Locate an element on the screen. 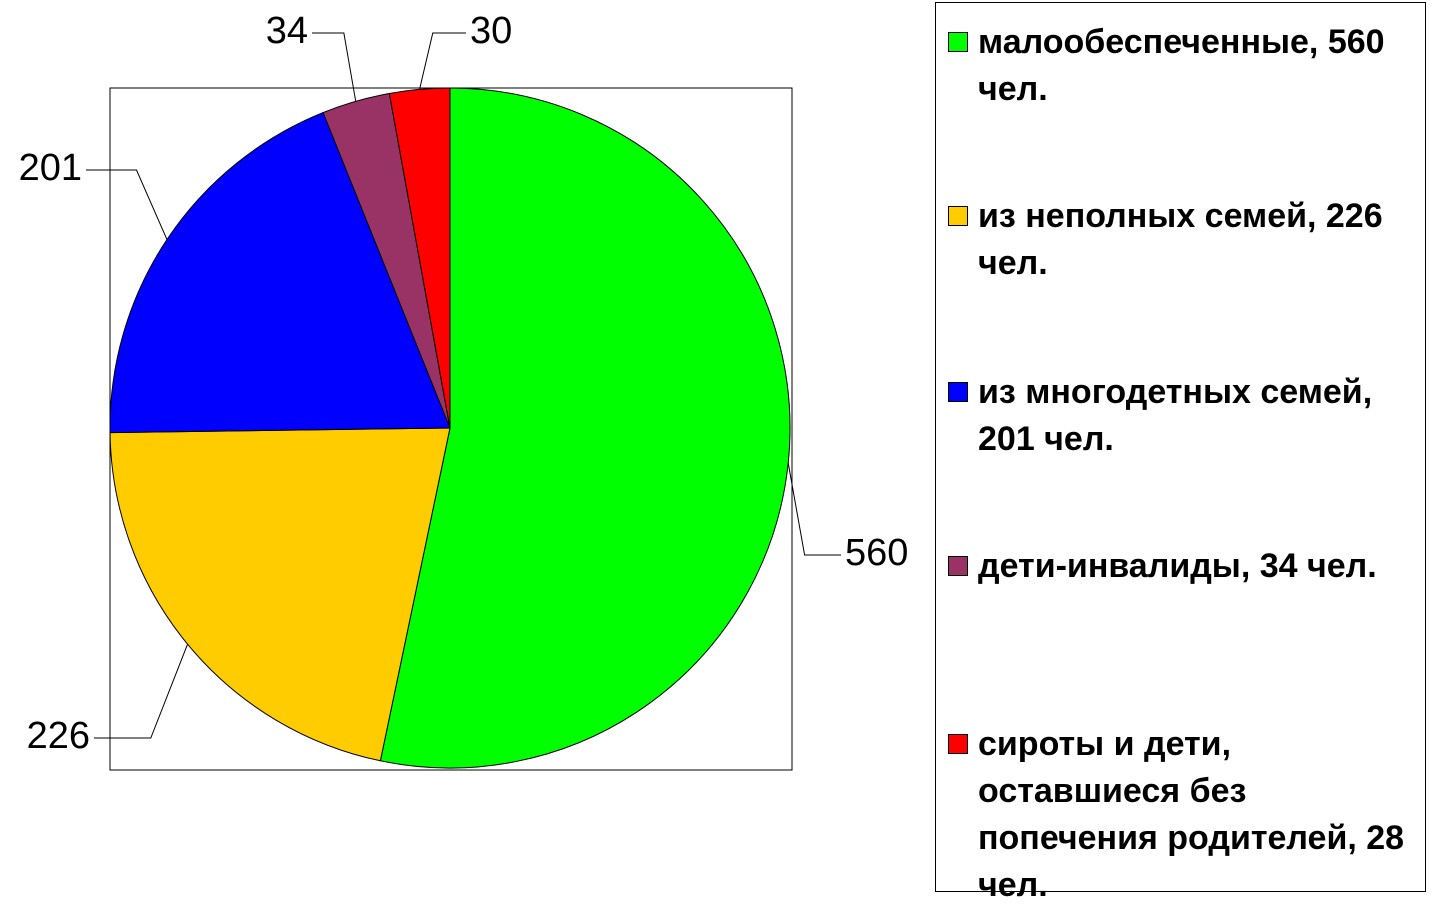  data-label: 30 is located at coordinates (491, 31).